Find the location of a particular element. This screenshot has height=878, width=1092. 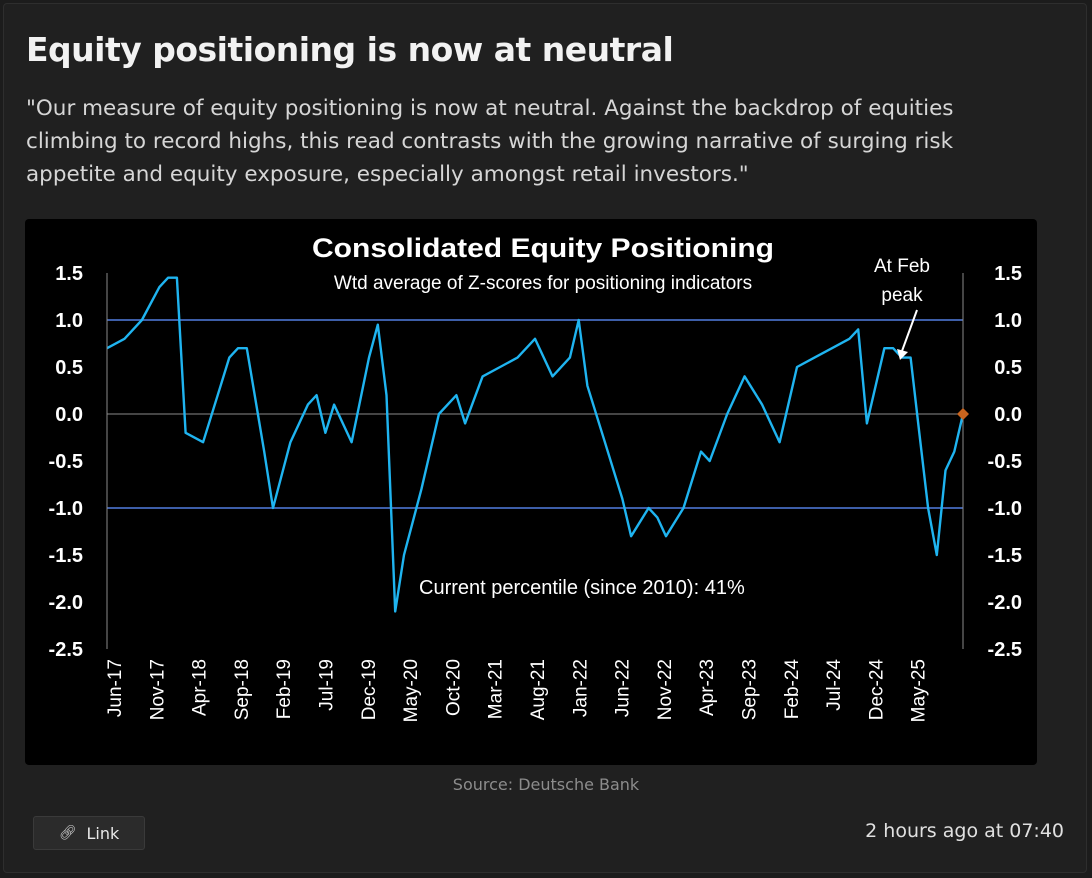

x-tick-label: May-25 is located at coordinates (919, 690).